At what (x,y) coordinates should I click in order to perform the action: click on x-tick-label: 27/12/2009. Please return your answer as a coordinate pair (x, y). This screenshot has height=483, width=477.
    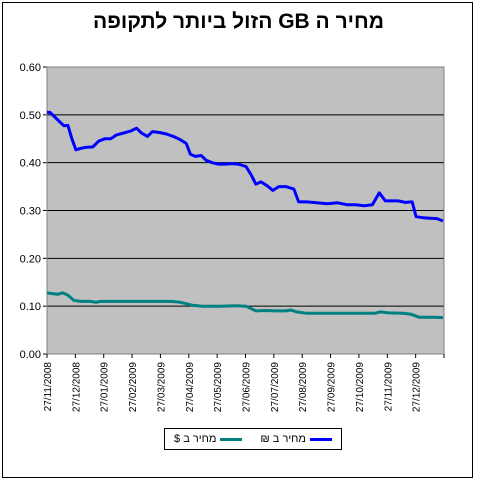
    Looking at the image, I should click on (417, 387).